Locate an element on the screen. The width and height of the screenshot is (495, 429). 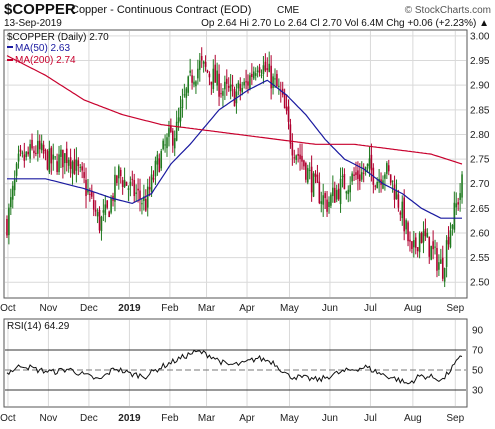
rsi-y-tick-label: 90 is located at coordinates (478, 331).